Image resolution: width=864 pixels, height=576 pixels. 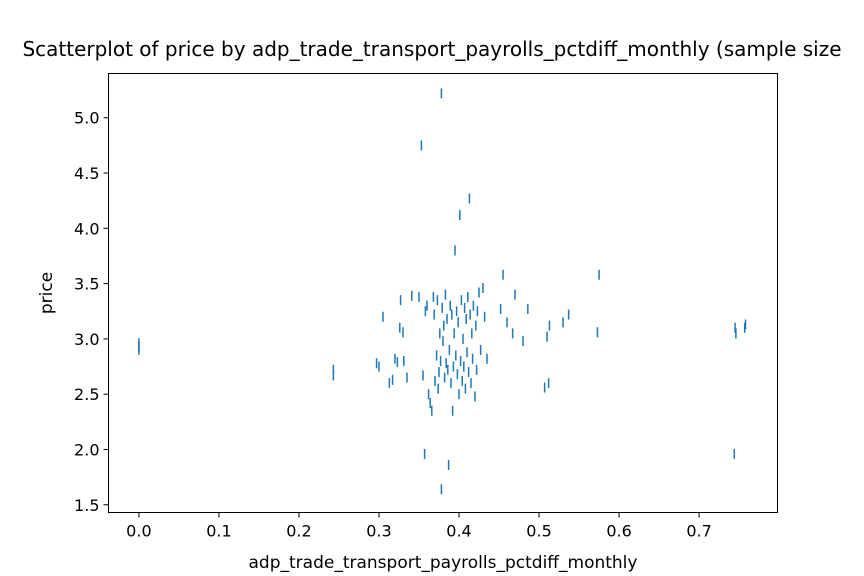 What do you see at coordinates (138, 531) in the screenshot?
I see `x-tick-label: 0.0` at bounding box center [138, 531].